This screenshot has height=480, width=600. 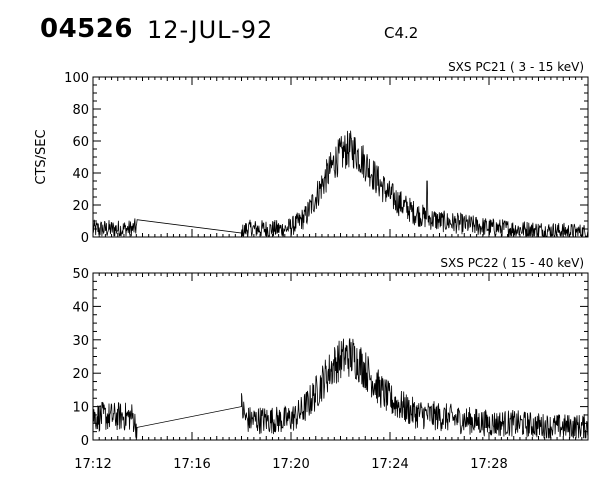 What do you see at coordinates (80, 142) in the screenshot?
I see `y-tick-label: 60` at bounding box center [80, 142].